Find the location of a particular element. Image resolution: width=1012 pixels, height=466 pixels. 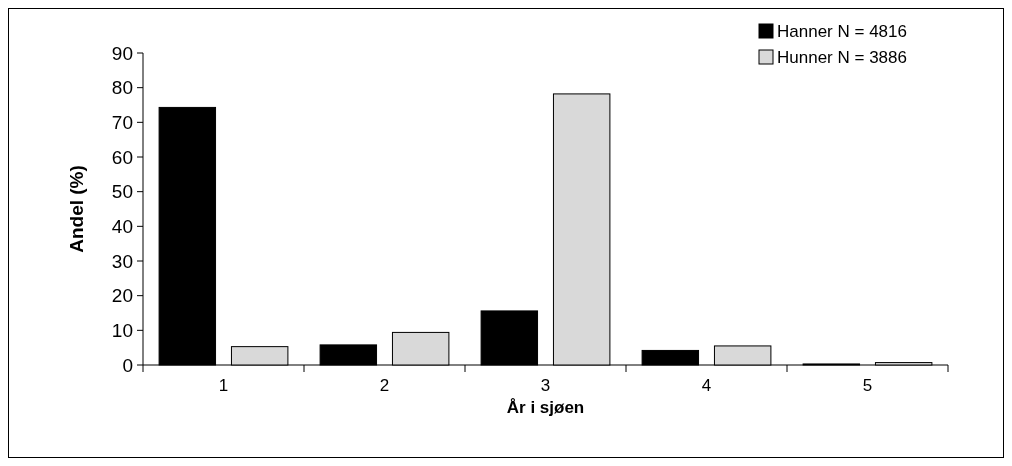

y-tick-label: 10 is located at coordinates (122, 330).